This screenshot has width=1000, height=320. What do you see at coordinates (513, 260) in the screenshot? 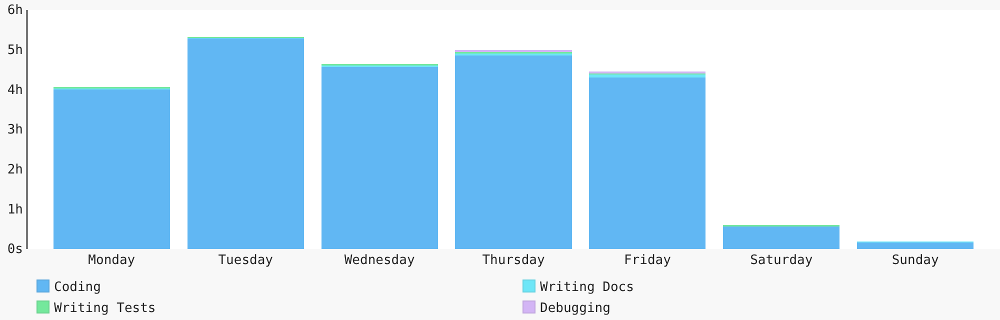
I see `x-tick-label: Thursday` at bounding box center [513, 260].